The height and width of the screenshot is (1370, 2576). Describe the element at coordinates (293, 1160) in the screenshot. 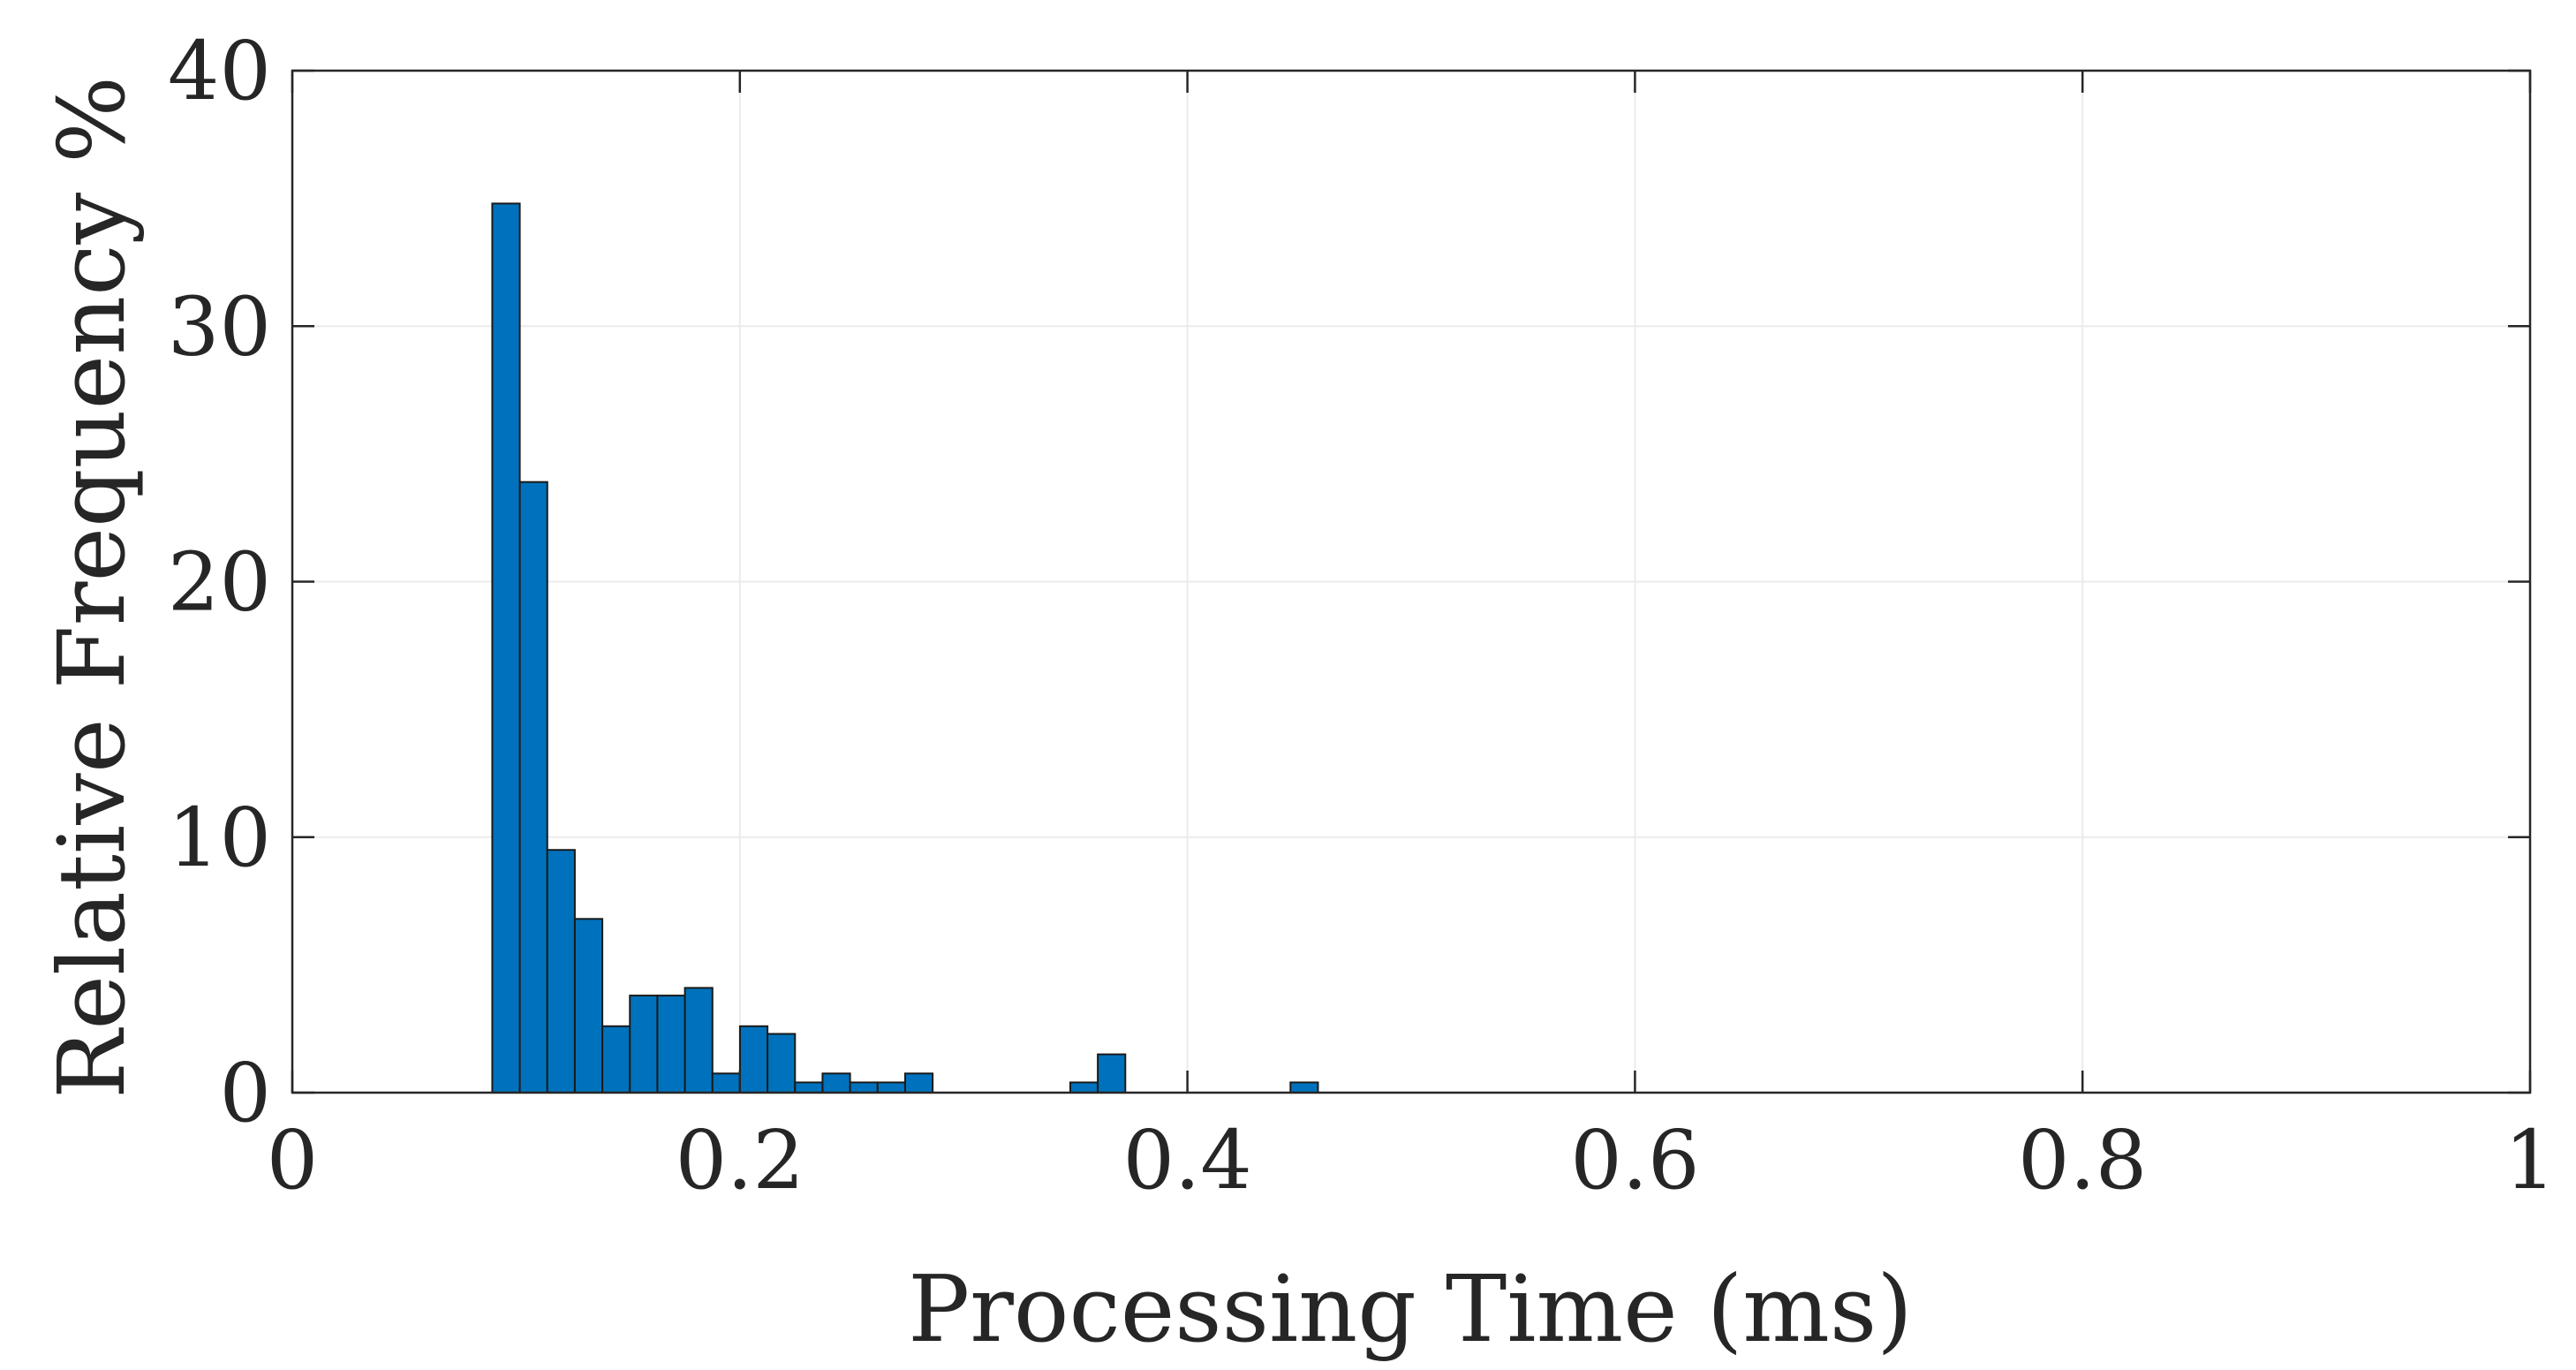

I see `x-tick-label: 0` at that location.